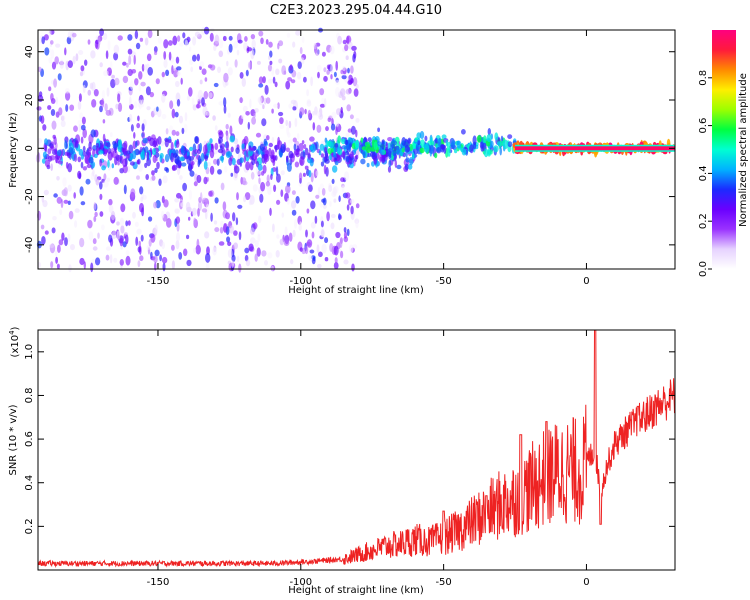  I want to click on colorbar-tick-label: 0.4, so click(703, 173).